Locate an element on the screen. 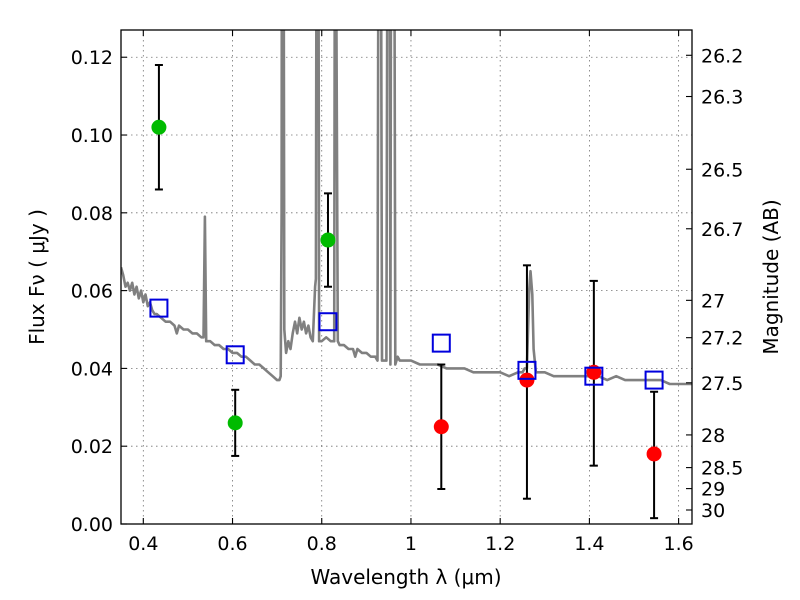  right-tick-label: 27 is located at coordinates (713, 301).